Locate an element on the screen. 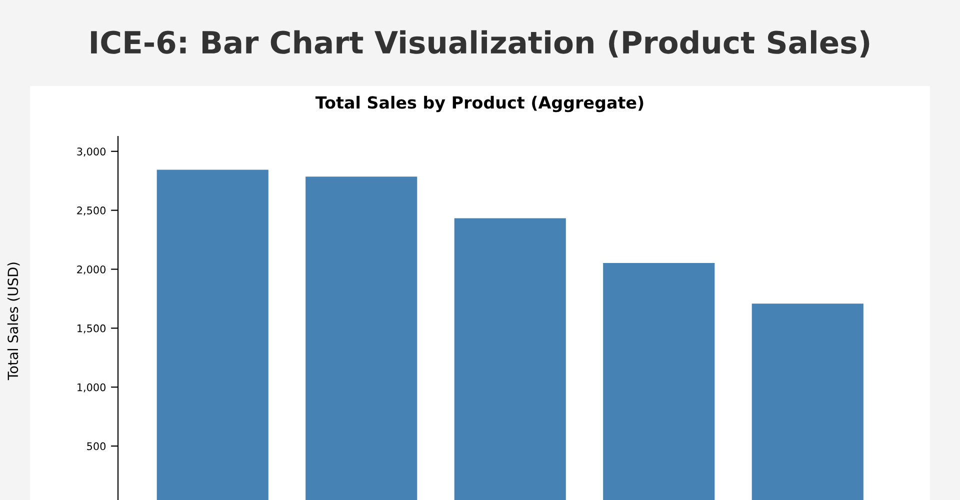 The width and height of the screenshot is (960, 500). y-tick-label: 2,500 is located at coordinates (91, 211).